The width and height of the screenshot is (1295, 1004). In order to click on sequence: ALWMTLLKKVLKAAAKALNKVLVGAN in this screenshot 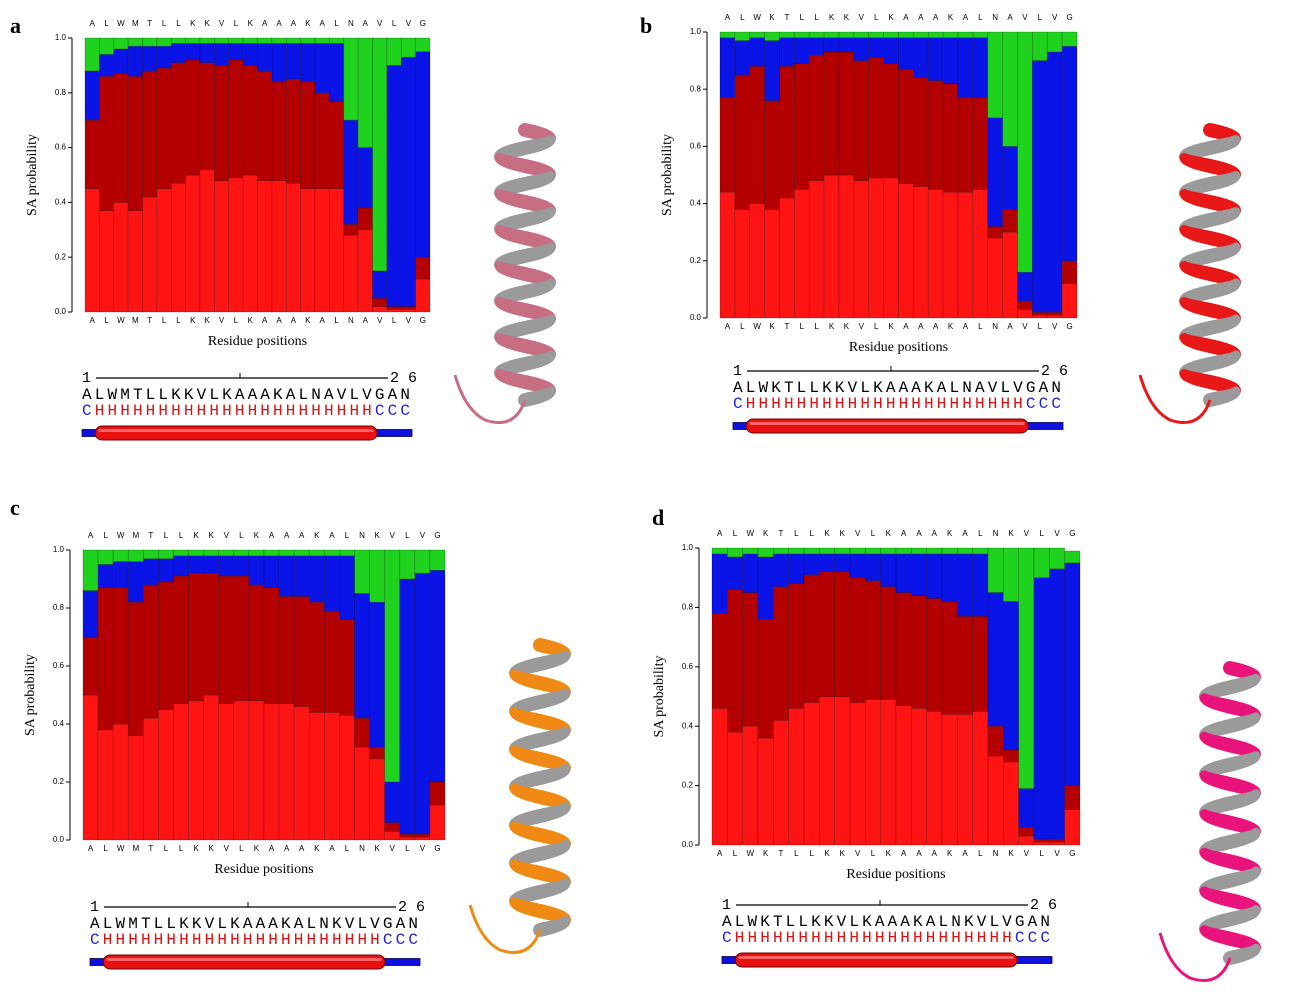, I will do `click(254, 924)`.